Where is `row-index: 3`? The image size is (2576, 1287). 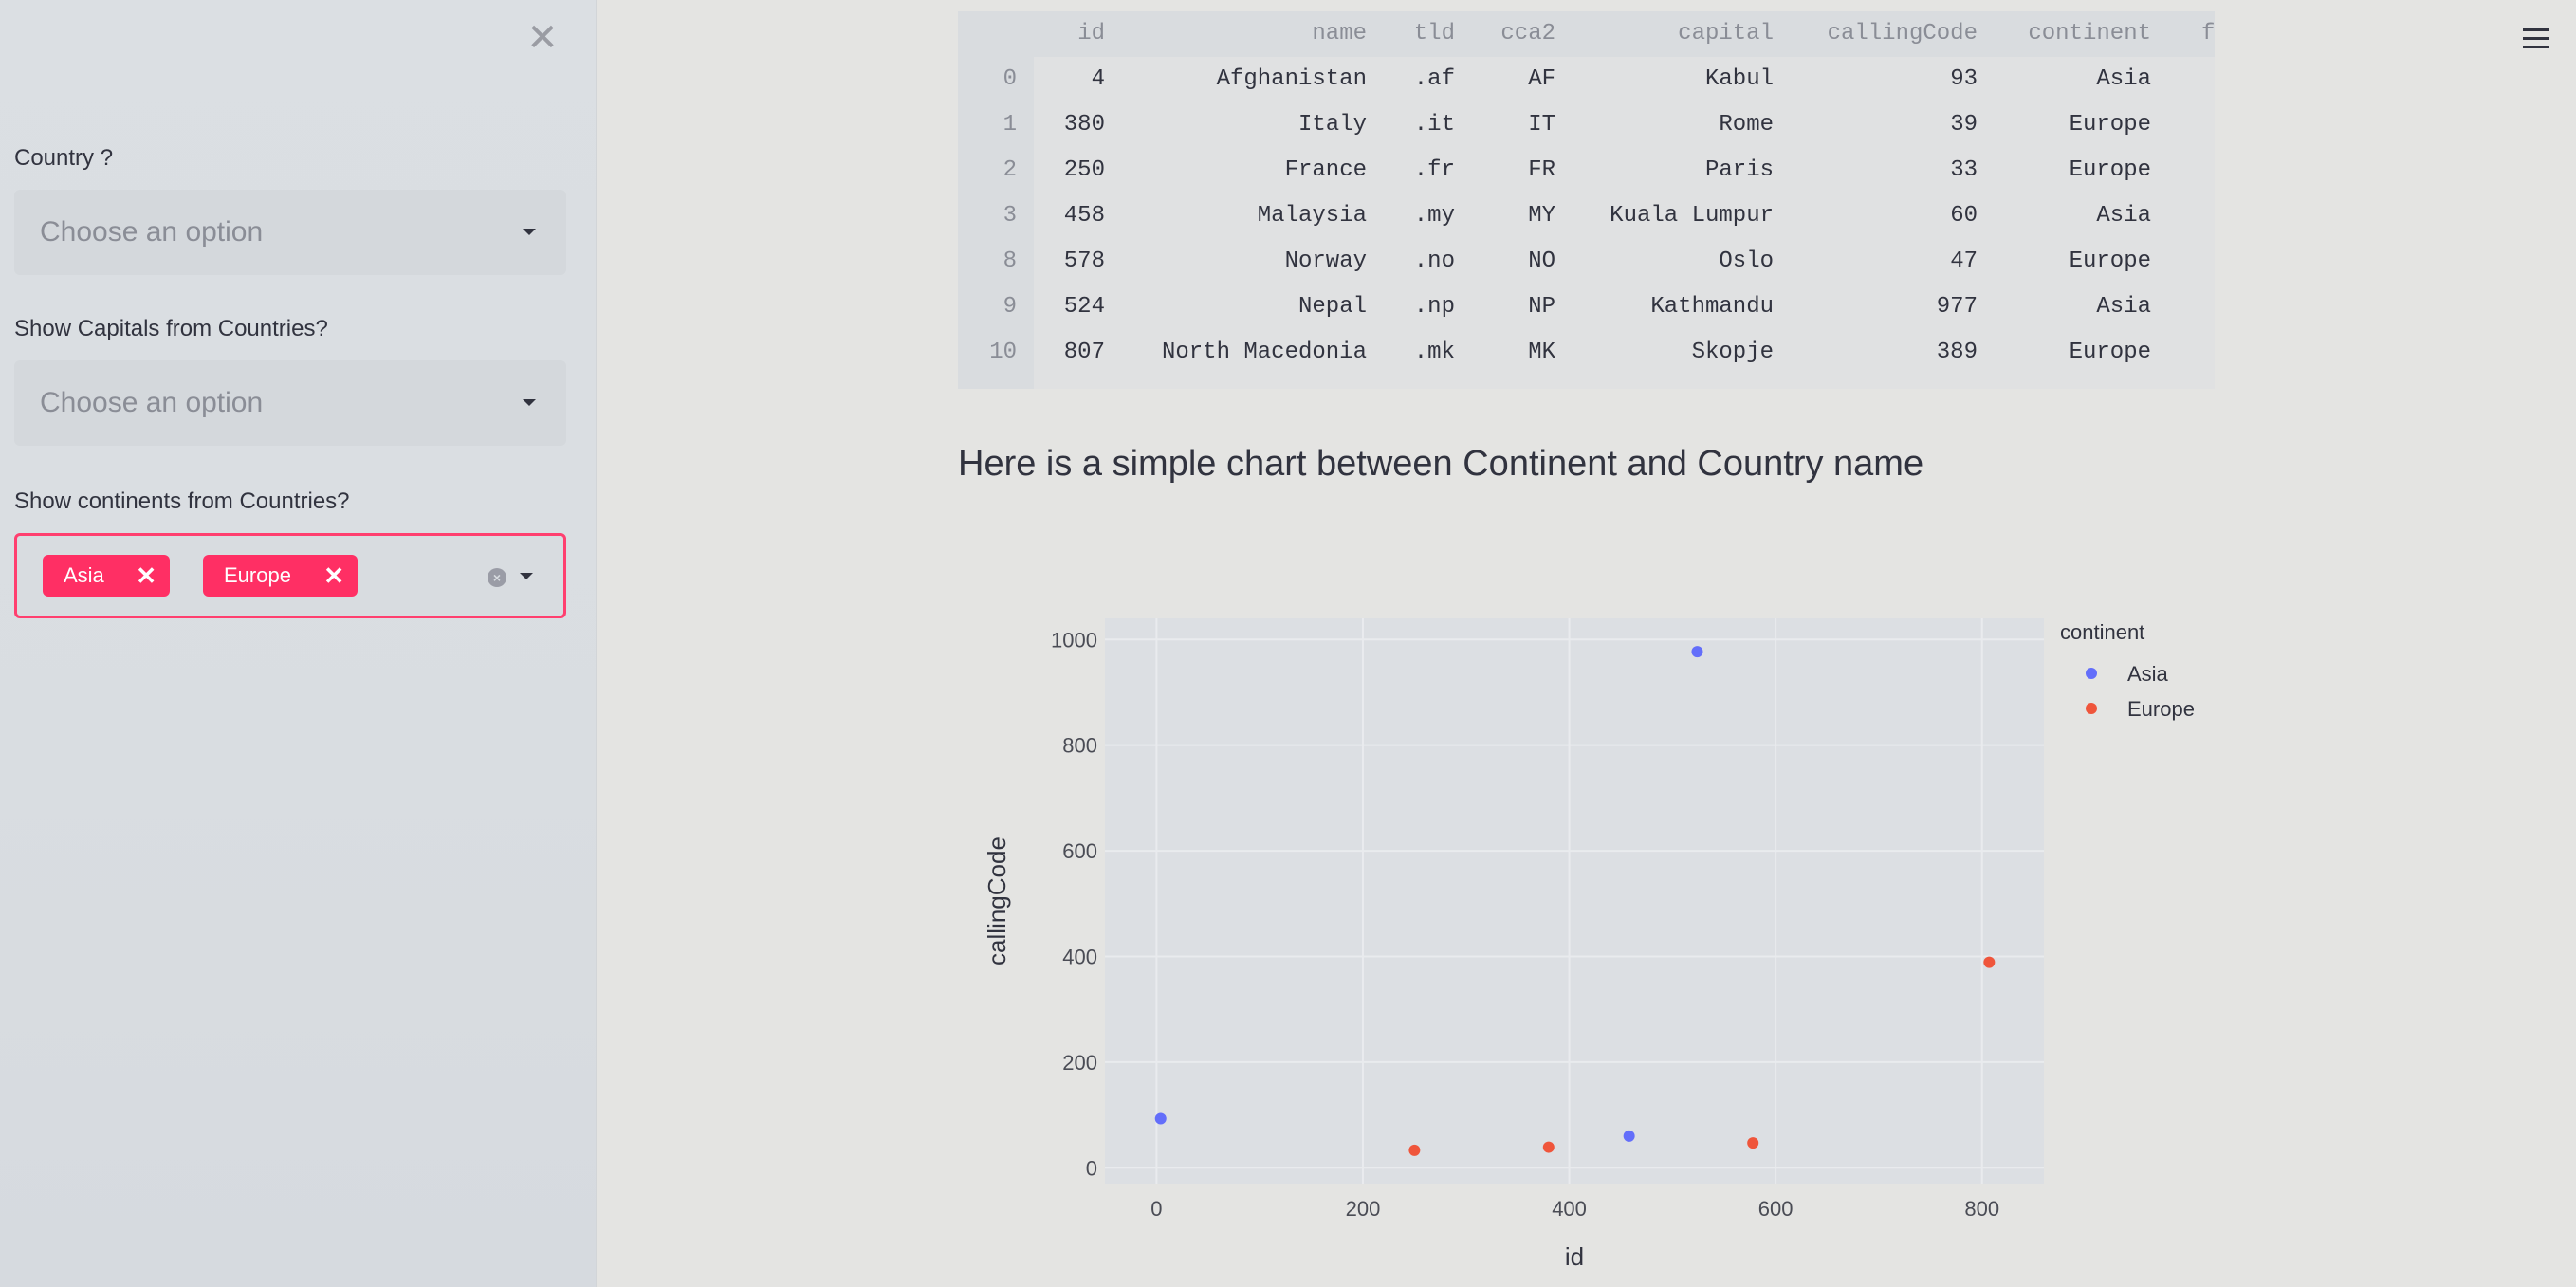 row-index: 3 is located at coordinates (1010, 216).